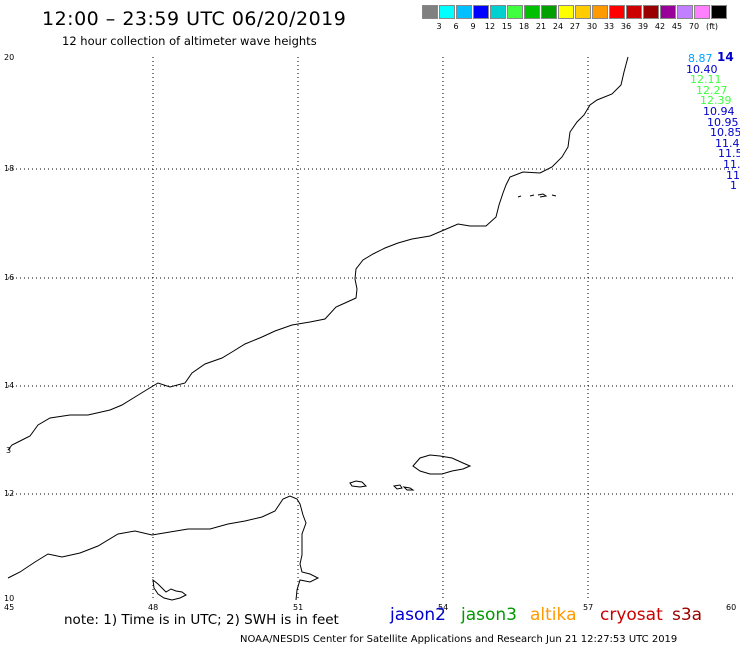  Describe the element at coordinates (725, 57) in the screenshot. I see `corner-height-value: 14` at that location.